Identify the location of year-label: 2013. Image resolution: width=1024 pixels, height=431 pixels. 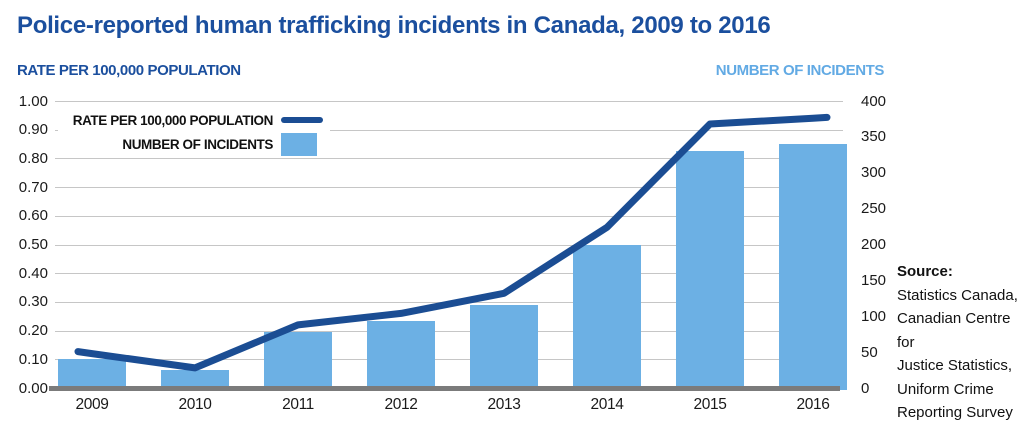
(504, 404).